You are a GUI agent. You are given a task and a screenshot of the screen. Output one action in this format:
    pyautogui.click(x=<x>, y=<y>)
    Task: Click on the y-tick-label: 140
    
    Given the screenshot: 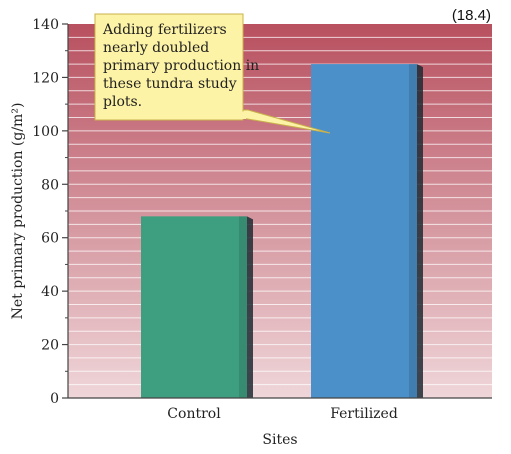 What is the action you would take?
    pyautogui.click(x=45, y=25)
    